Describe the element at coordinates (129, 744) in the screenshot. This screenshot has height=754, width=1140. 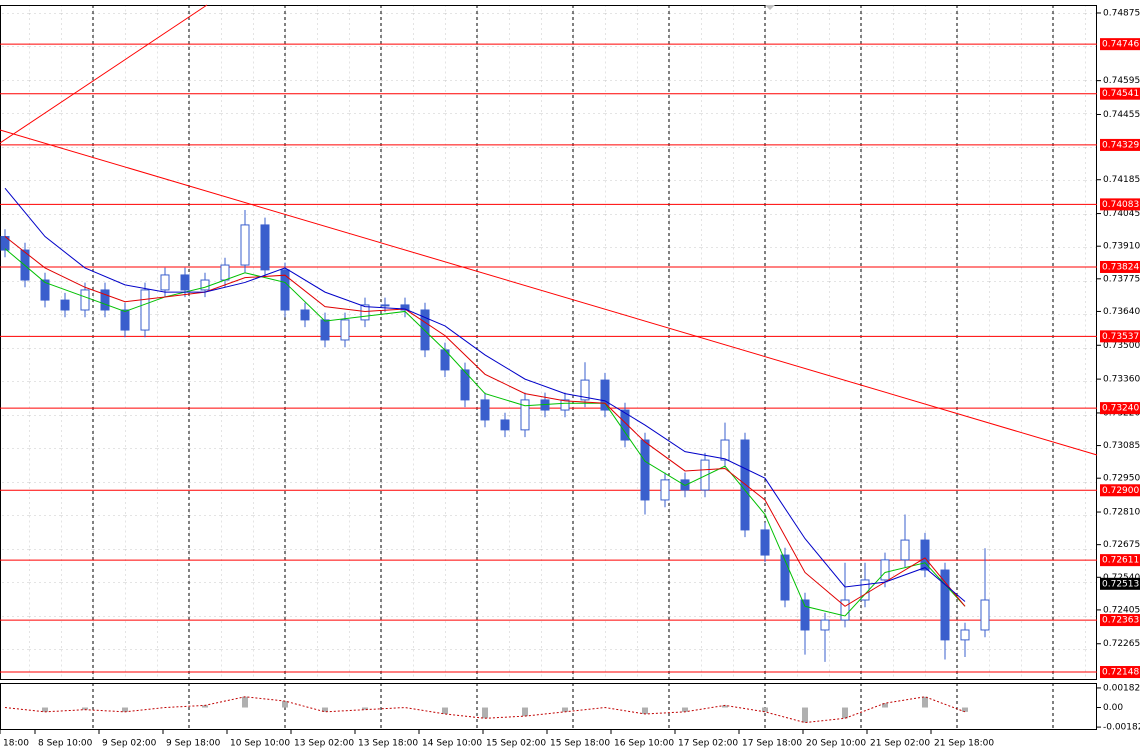
I see `x-tick-label: 9 Sep 02:00` at that location.